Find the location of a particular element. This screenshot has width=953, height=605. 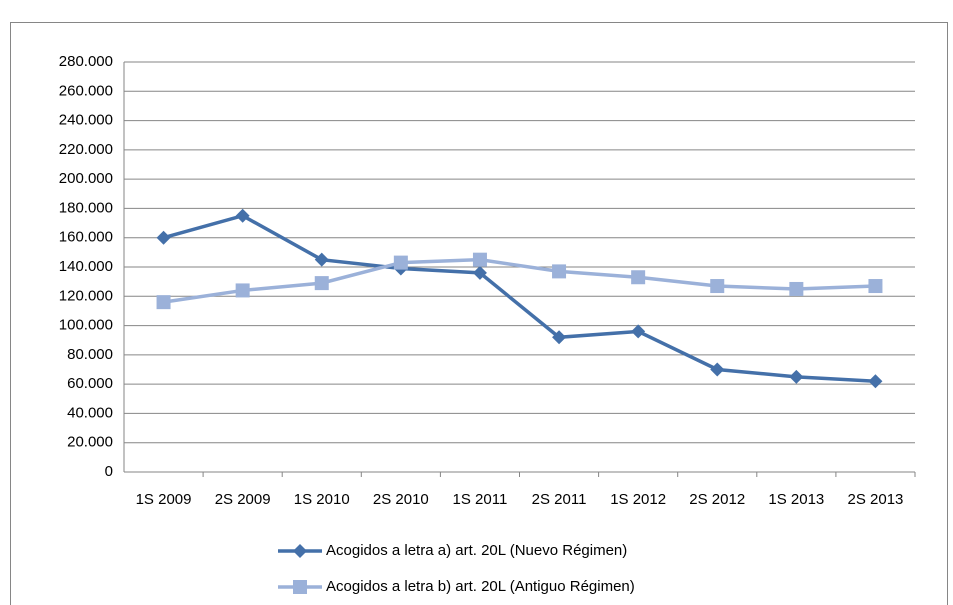

y-tick-label: 100.000 is located at coordinates (86, 325).